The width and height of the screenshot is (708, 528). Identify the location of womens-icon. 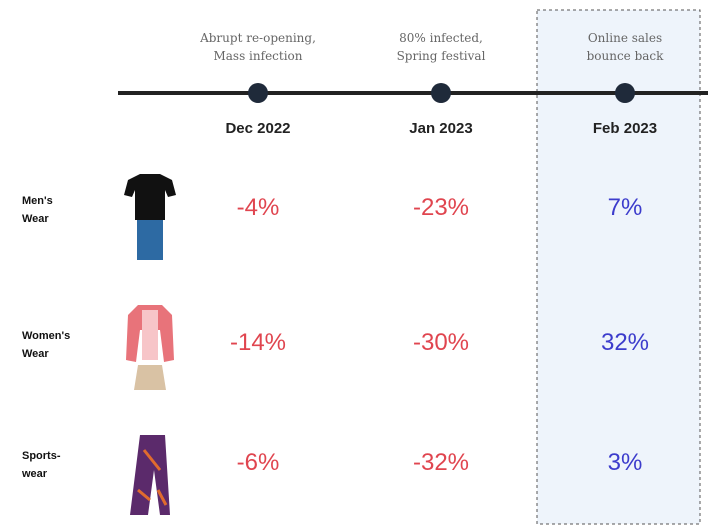
(150, 347).